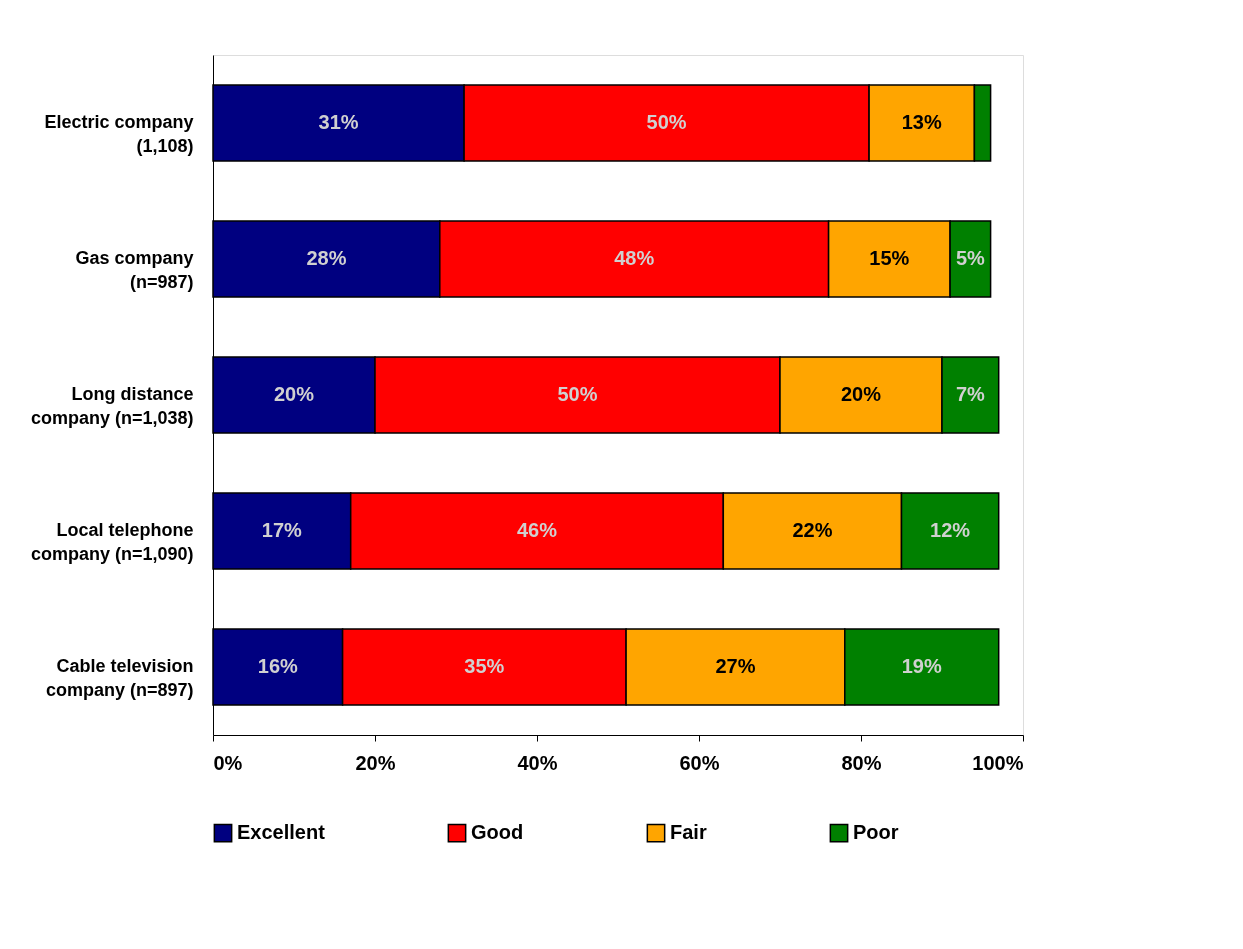  What do you see at coordinates (119, 678) in the screenshot?
I see `y-tick-label: Cable television company (n=897)` at bounding box center [119, 678].